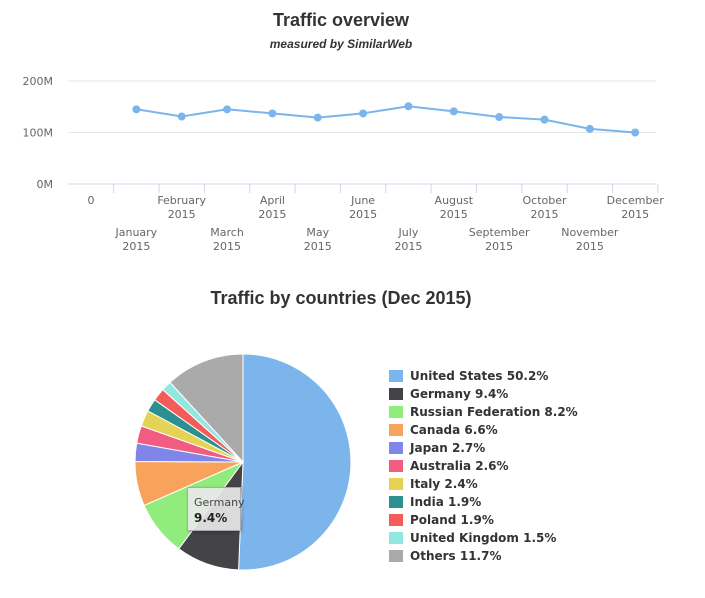  I want to click on chart-title: Traffic overview, so click(341, 20).